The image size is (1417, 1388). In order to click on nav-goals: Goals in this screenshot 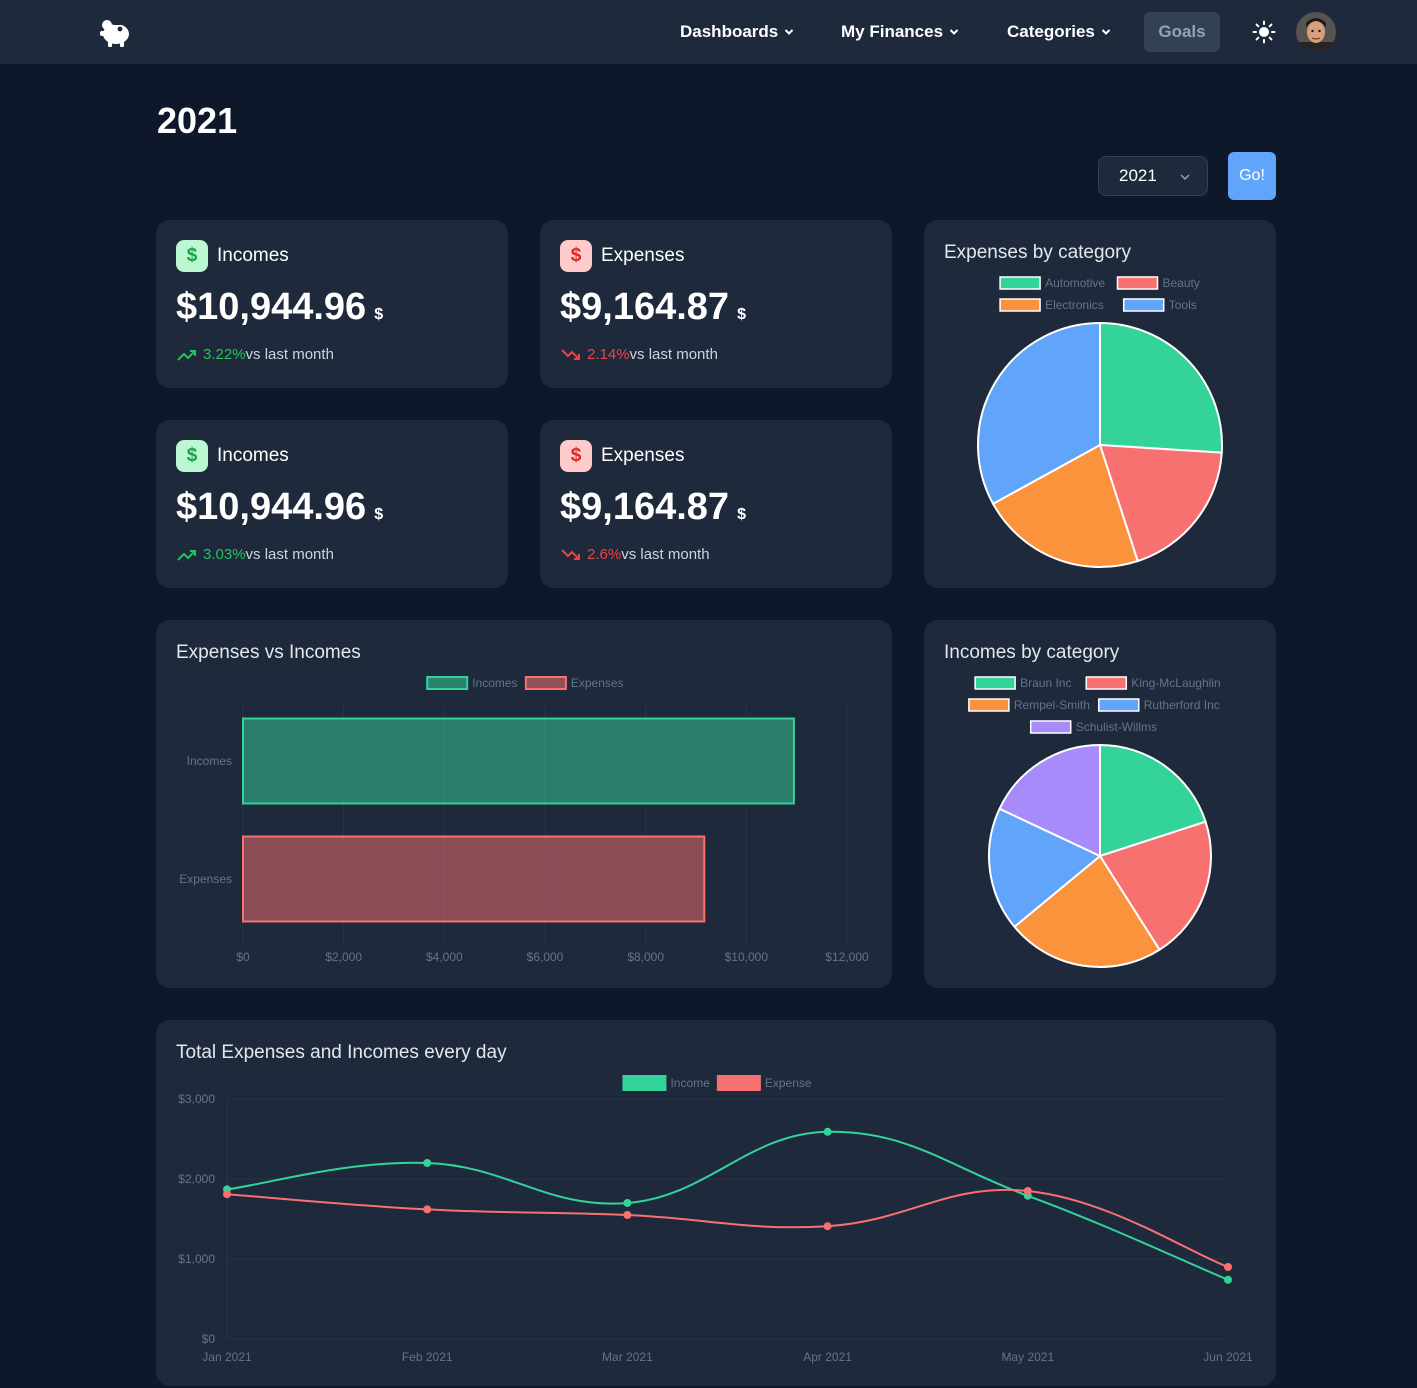, I will do `click(1182, 32)`.